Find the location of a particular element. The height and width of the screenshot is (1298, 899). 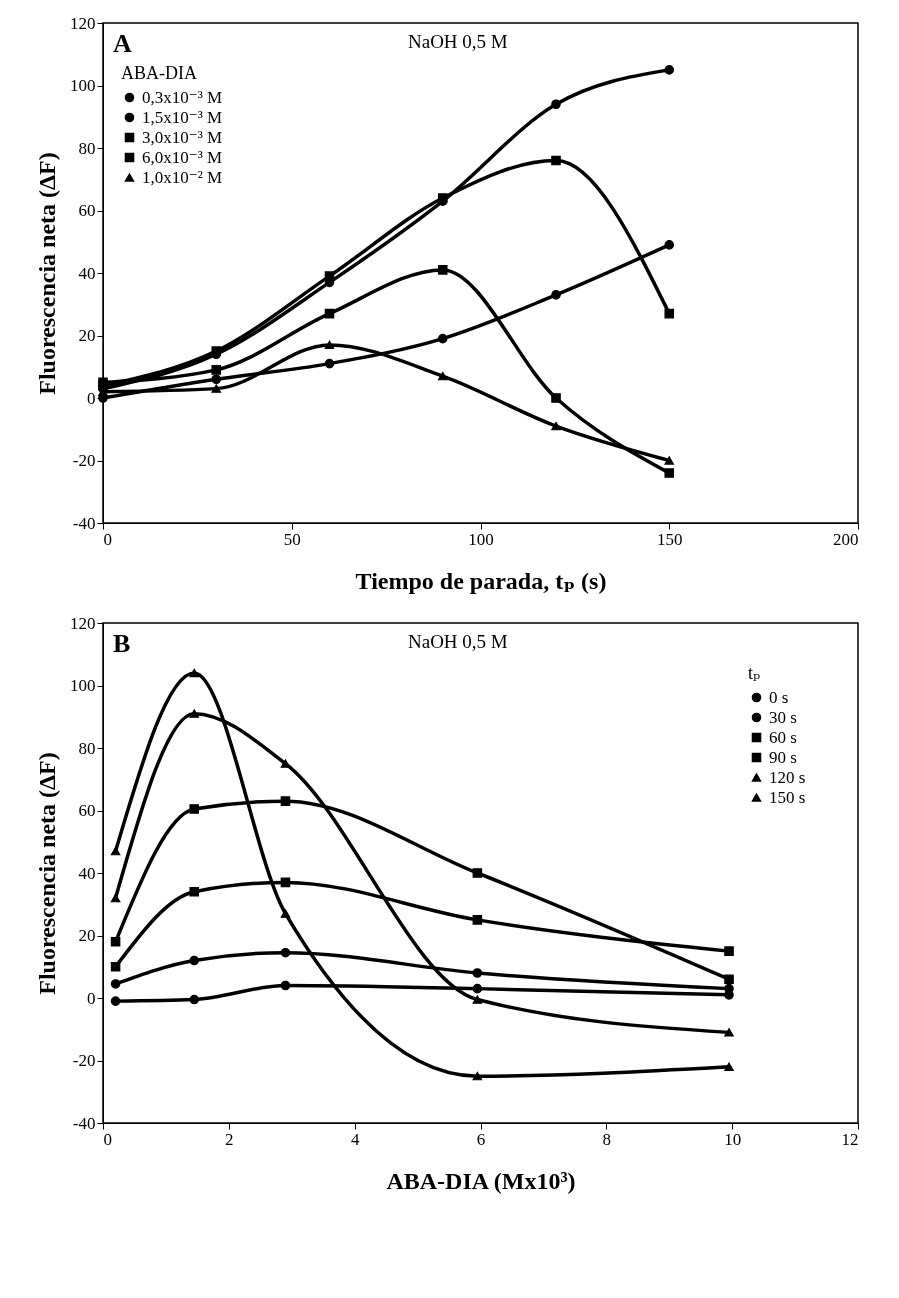

legend-label: 1,0x10⁻² M is located at coordinates (182, 177).